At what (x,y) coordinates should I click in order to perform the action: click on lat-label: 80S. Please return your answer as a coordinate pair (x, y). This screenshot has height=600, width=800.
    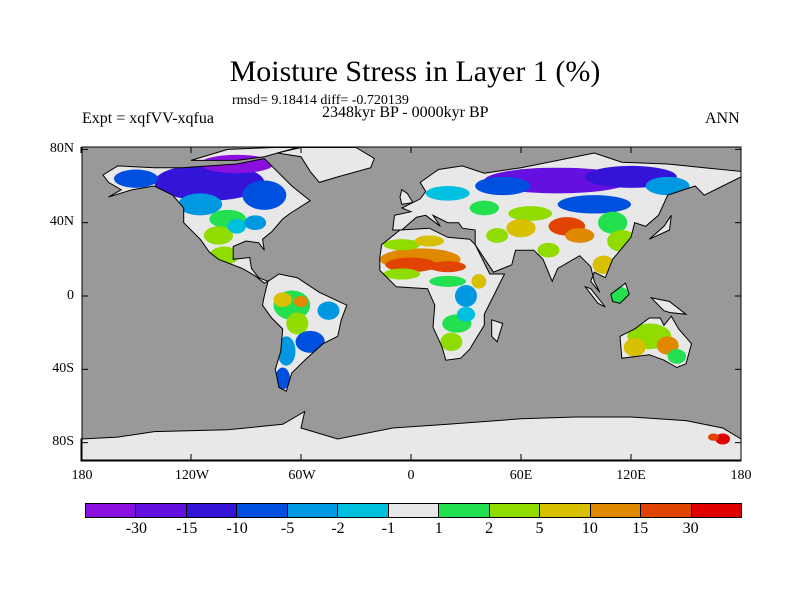
    Looking at the image, I should click on (63, 441).